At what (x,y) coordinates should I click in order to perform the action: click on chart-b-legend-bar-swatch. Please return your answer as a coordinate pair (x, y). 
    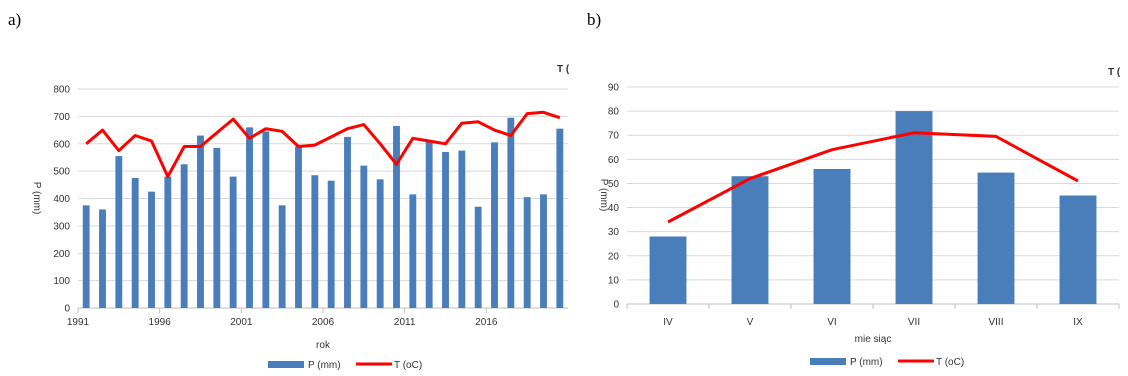
    Looking at the image, I should click on (828, 361).